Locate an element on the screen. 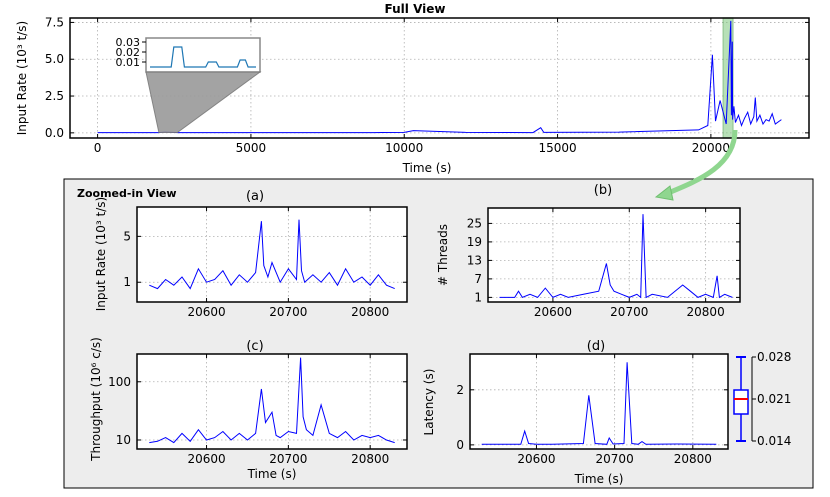 The width and height of the screenshot is (830, 497). plot-frame-c is located at coordinates (272, 401).